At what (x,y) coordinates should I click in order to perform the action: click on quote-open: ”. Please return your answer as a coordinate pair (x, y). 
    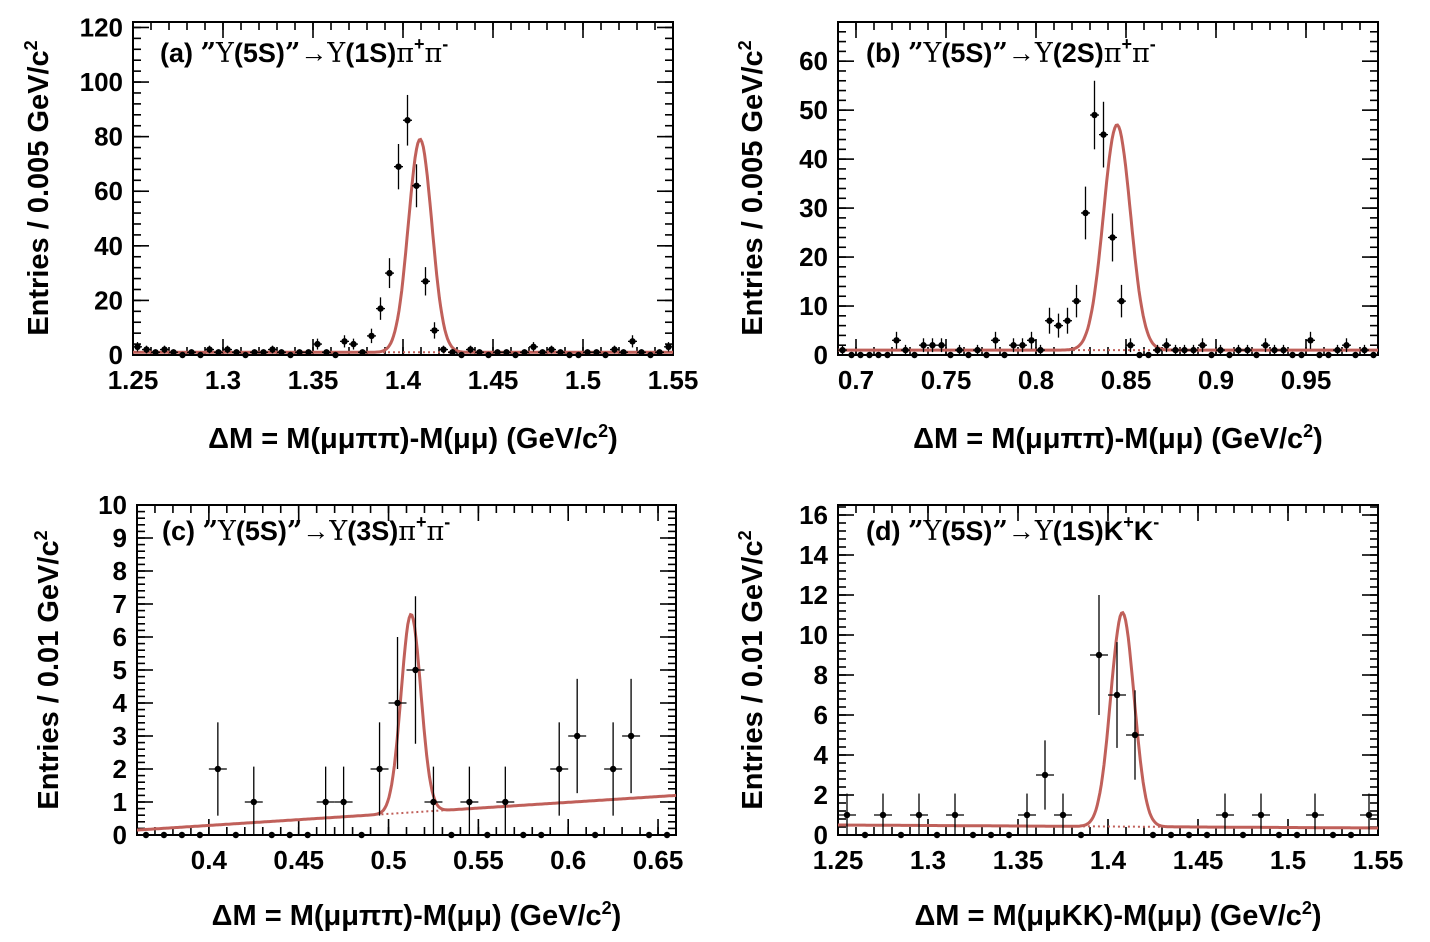
    Looking at the image, I should click on (211, 531).